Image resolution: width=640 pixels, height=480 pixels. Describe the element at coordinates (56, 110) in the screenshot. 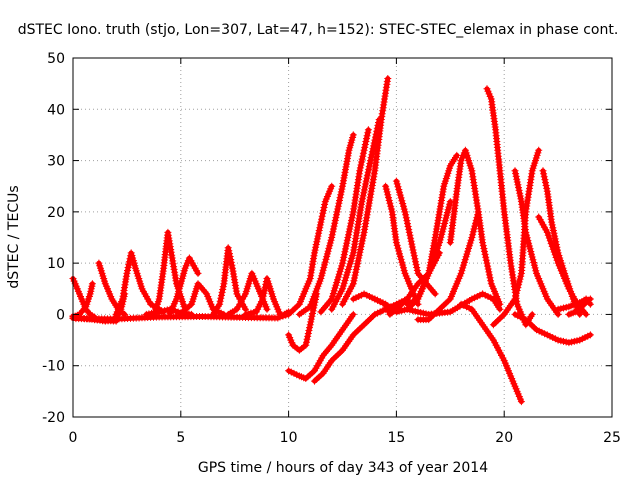

I see `y-tick-label: 40` at that location.